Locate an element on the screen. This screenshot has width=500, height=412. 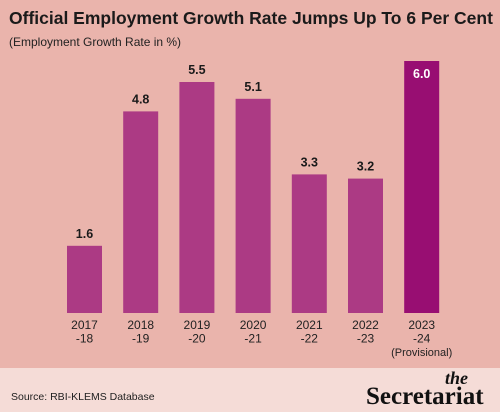
category-label: -20 is located at coordinates (197, 339).